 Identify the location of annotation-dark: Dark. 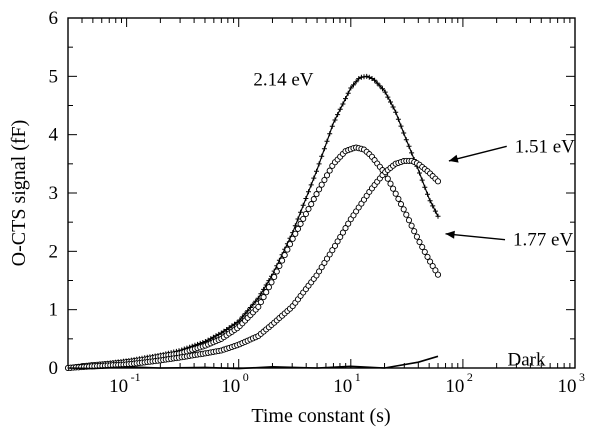
(527, 359).